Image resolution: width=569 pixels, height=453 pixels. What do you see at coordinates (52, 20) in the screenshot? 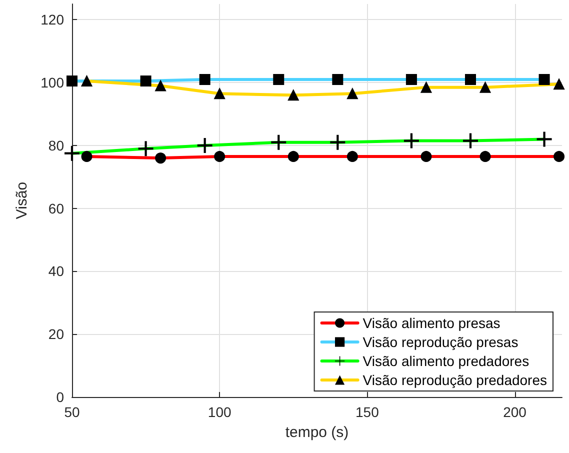
I see `y-tick-label: 120` at bounding box center [52, 20].